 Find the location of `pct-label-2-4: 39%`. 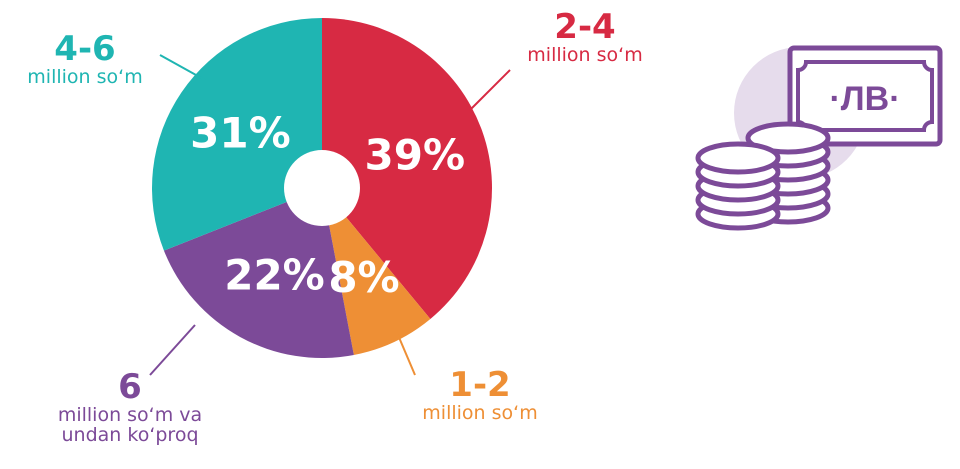

pct-label-2-4: 39% is located at coordinates (415, 155).